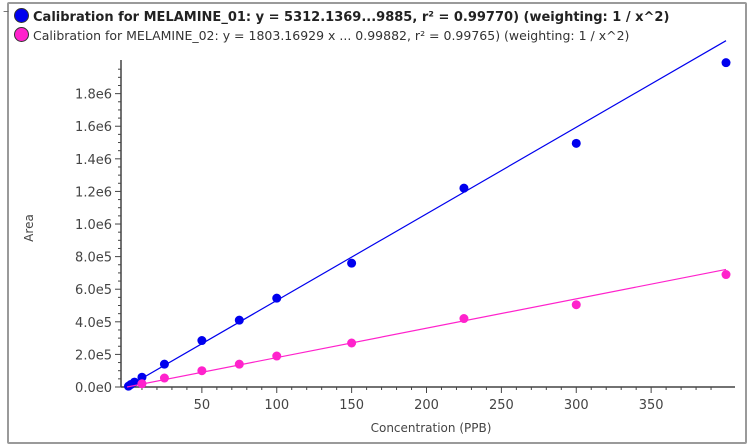  What do you see at coordinates (351, 405) in the screenshot?
I see `x-tick-label: 150` at bounding box center [351, 405].